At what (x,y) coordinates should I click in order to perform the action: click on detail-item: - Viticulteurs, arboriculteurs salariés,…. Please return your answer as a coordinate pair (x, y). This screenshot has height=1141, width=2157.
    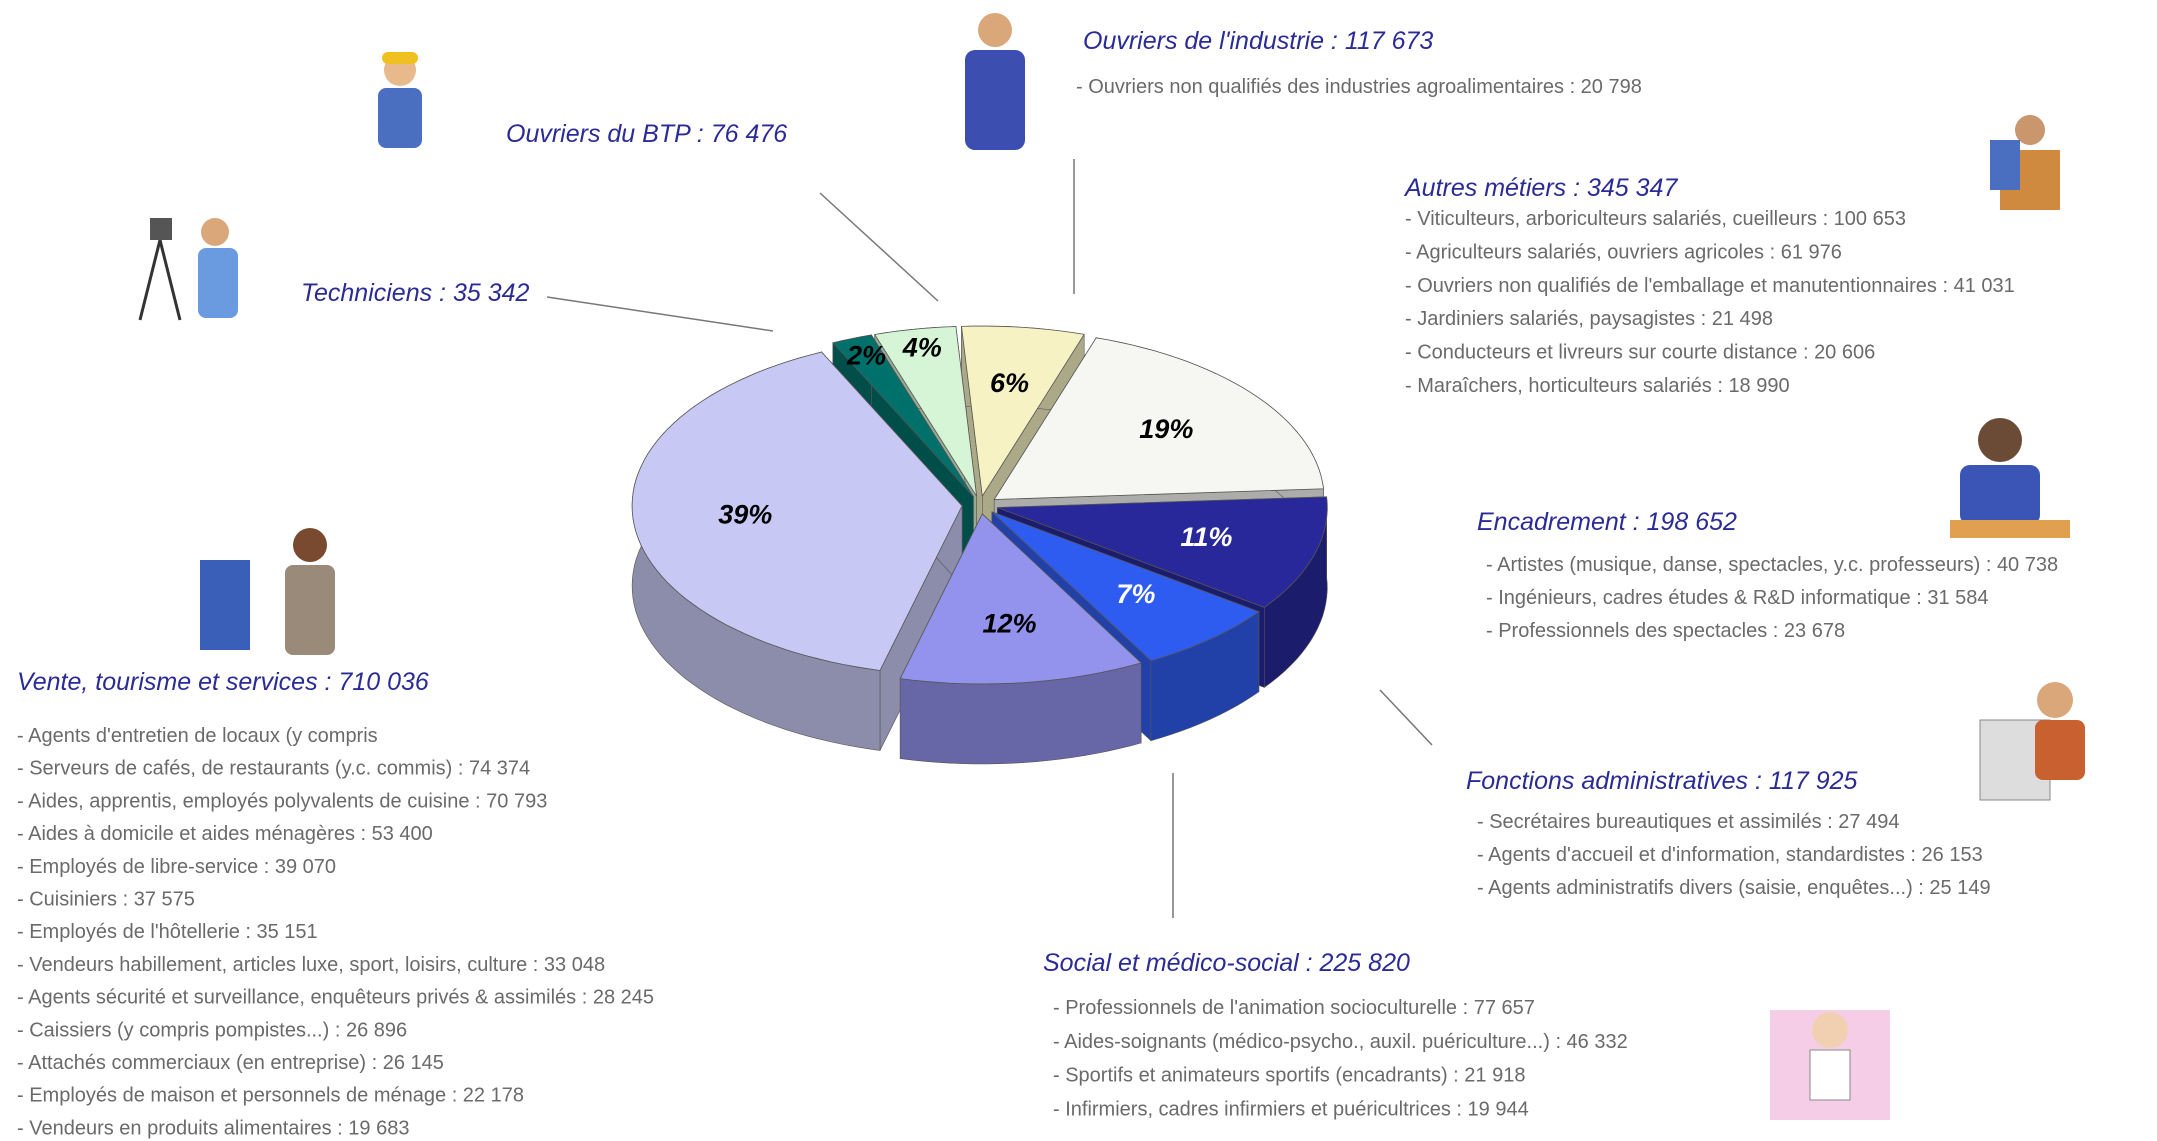
    Looking at the image, I should click on (1655, 219).